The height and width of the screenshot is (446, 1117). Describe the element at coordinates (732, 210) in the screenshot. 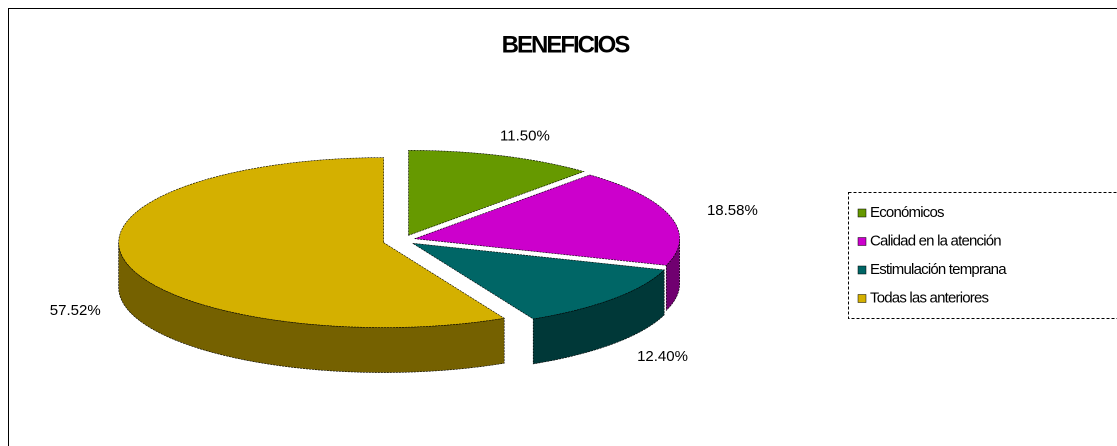

I see `data-label: 18.58%` at that location.